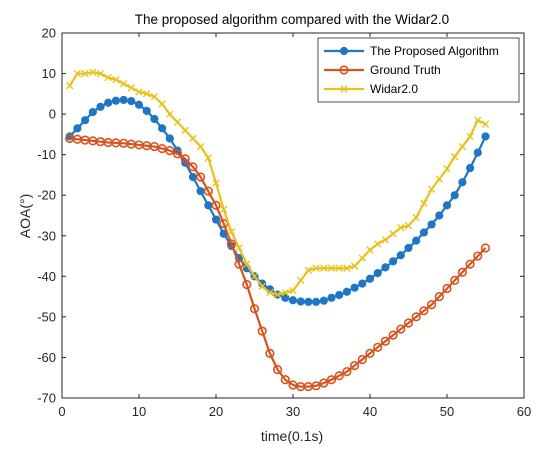 The image size is (550, 453). Describe the element at coordinates (46, 195) in the screenshot. I see `y-tick-label: -20` at that location.